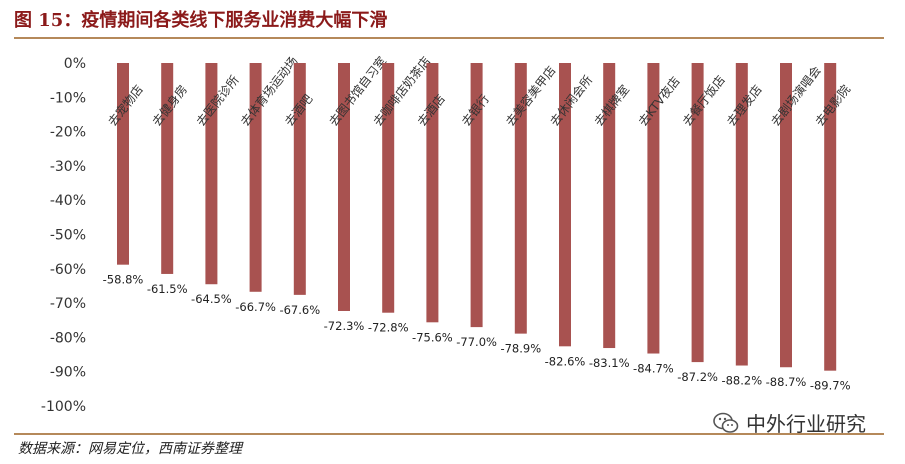  What do you see at coordinates (565, 361) in the screenshot?
I see `data-label: -82.6%` at bounding box center [565, 361].